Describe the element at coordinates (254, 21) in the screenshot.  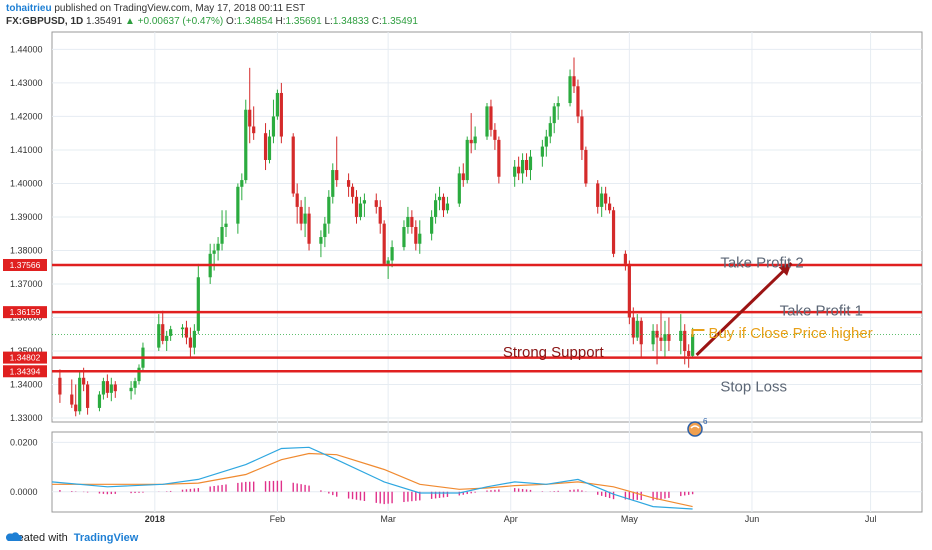
I see `open-value: 1.34854` at that location.